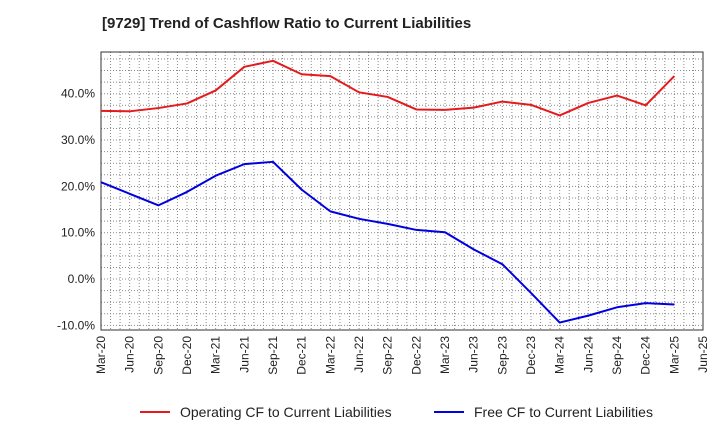  I want to click on x-tick-label: Mar-25, so click(674, 355).